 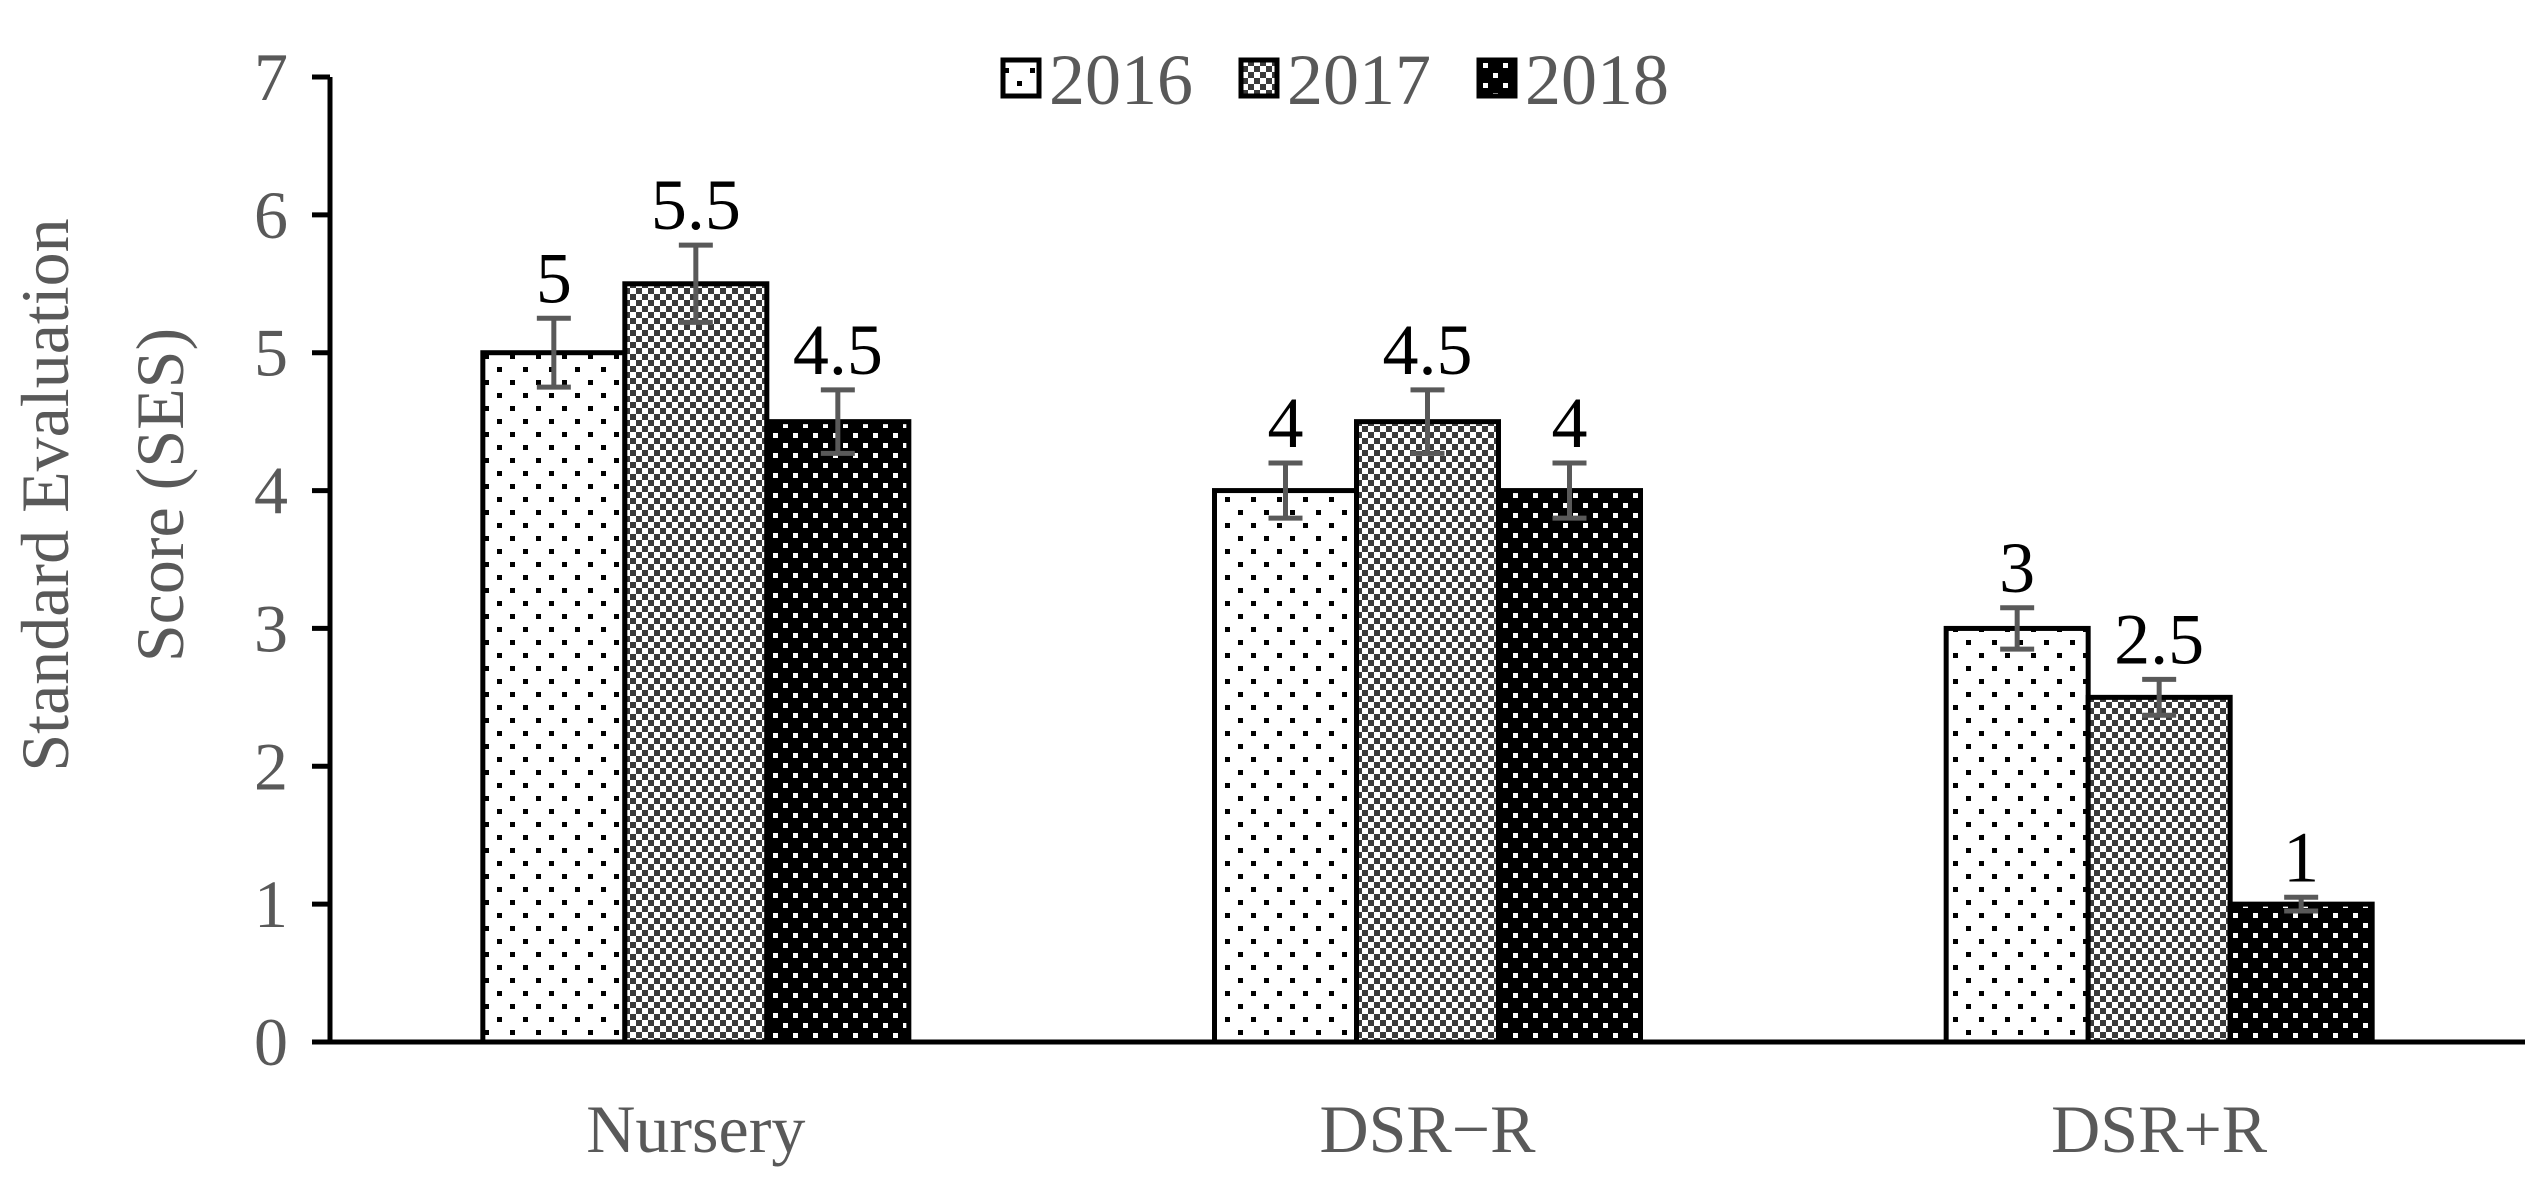 I want to click on legend-item-2018: 2018, so click(x=1572, y=80).